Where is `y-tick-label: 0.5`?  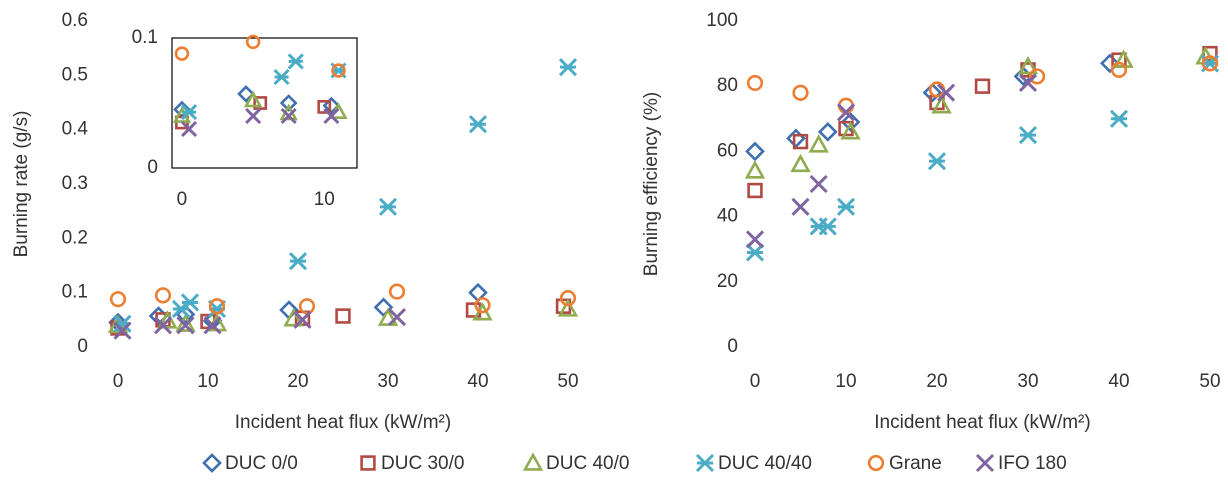
y-tick-label: 0.5 is located at coordinates (75, 74).